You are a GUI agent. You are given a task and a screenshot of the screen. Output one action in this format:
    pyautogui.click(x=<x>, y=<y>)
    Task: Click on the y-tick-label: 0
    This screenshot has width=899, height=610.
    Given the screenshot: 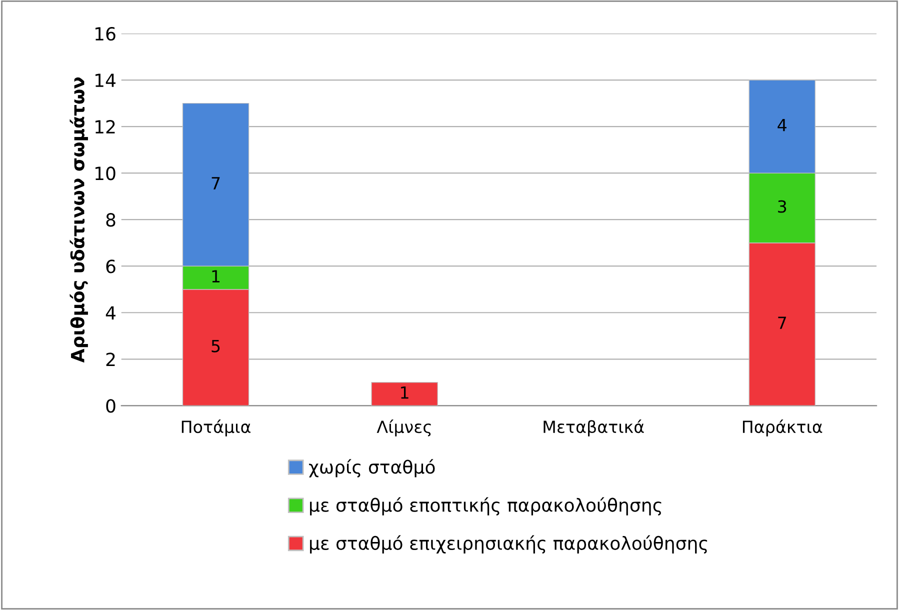 What is the action you would take?
    pyautogui.click(x=111, y=406)
    